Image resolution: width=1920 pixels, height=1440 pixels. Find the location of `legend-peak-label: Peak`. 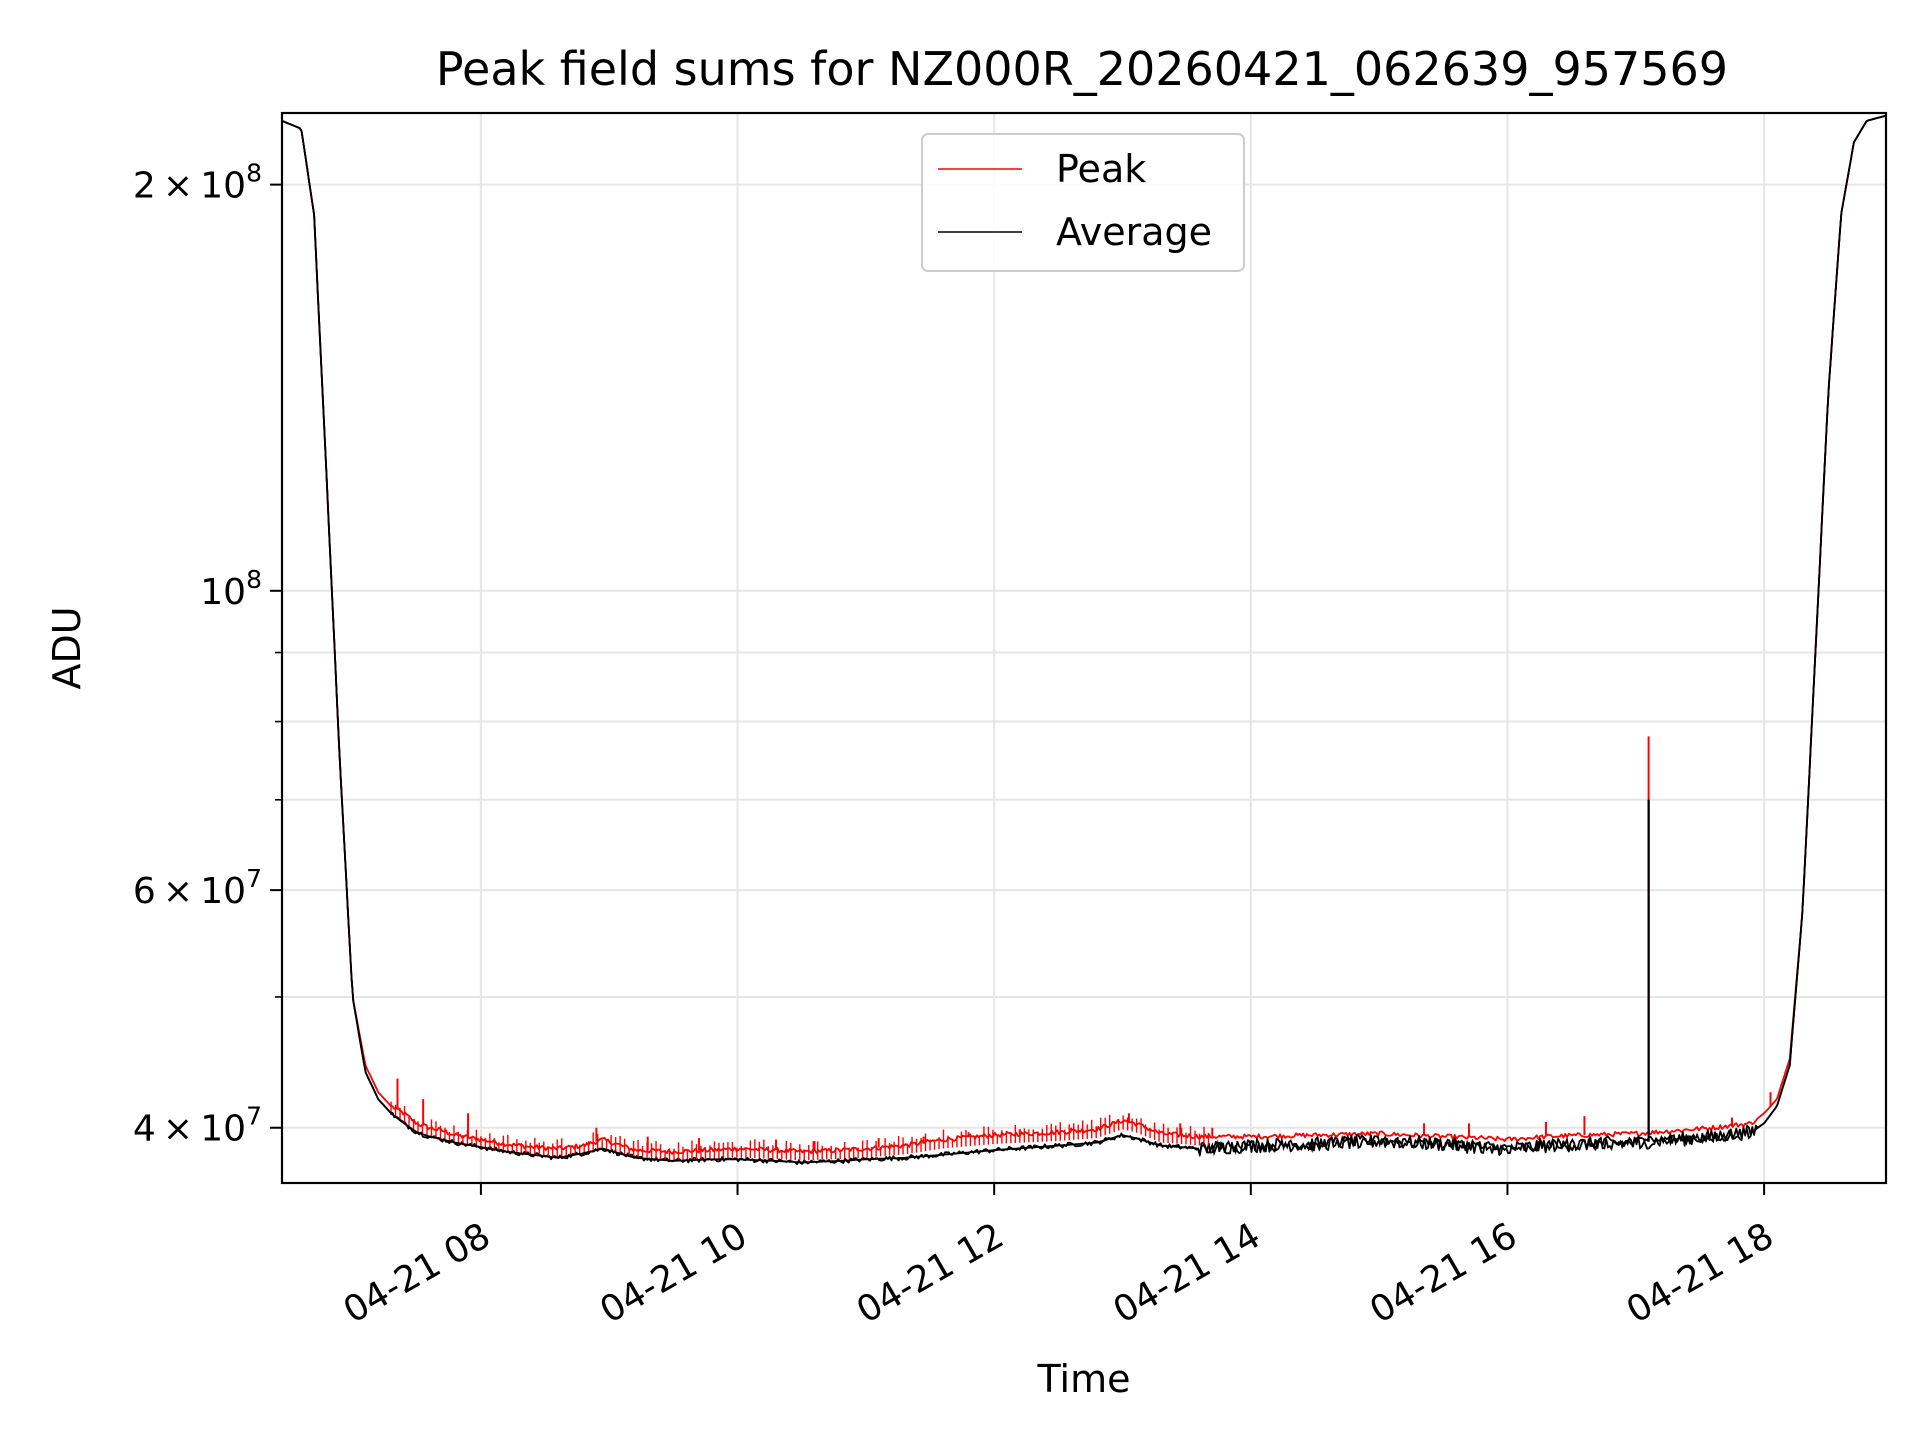

legend-peak-label: Peak is located at coordinates (1101, 169).